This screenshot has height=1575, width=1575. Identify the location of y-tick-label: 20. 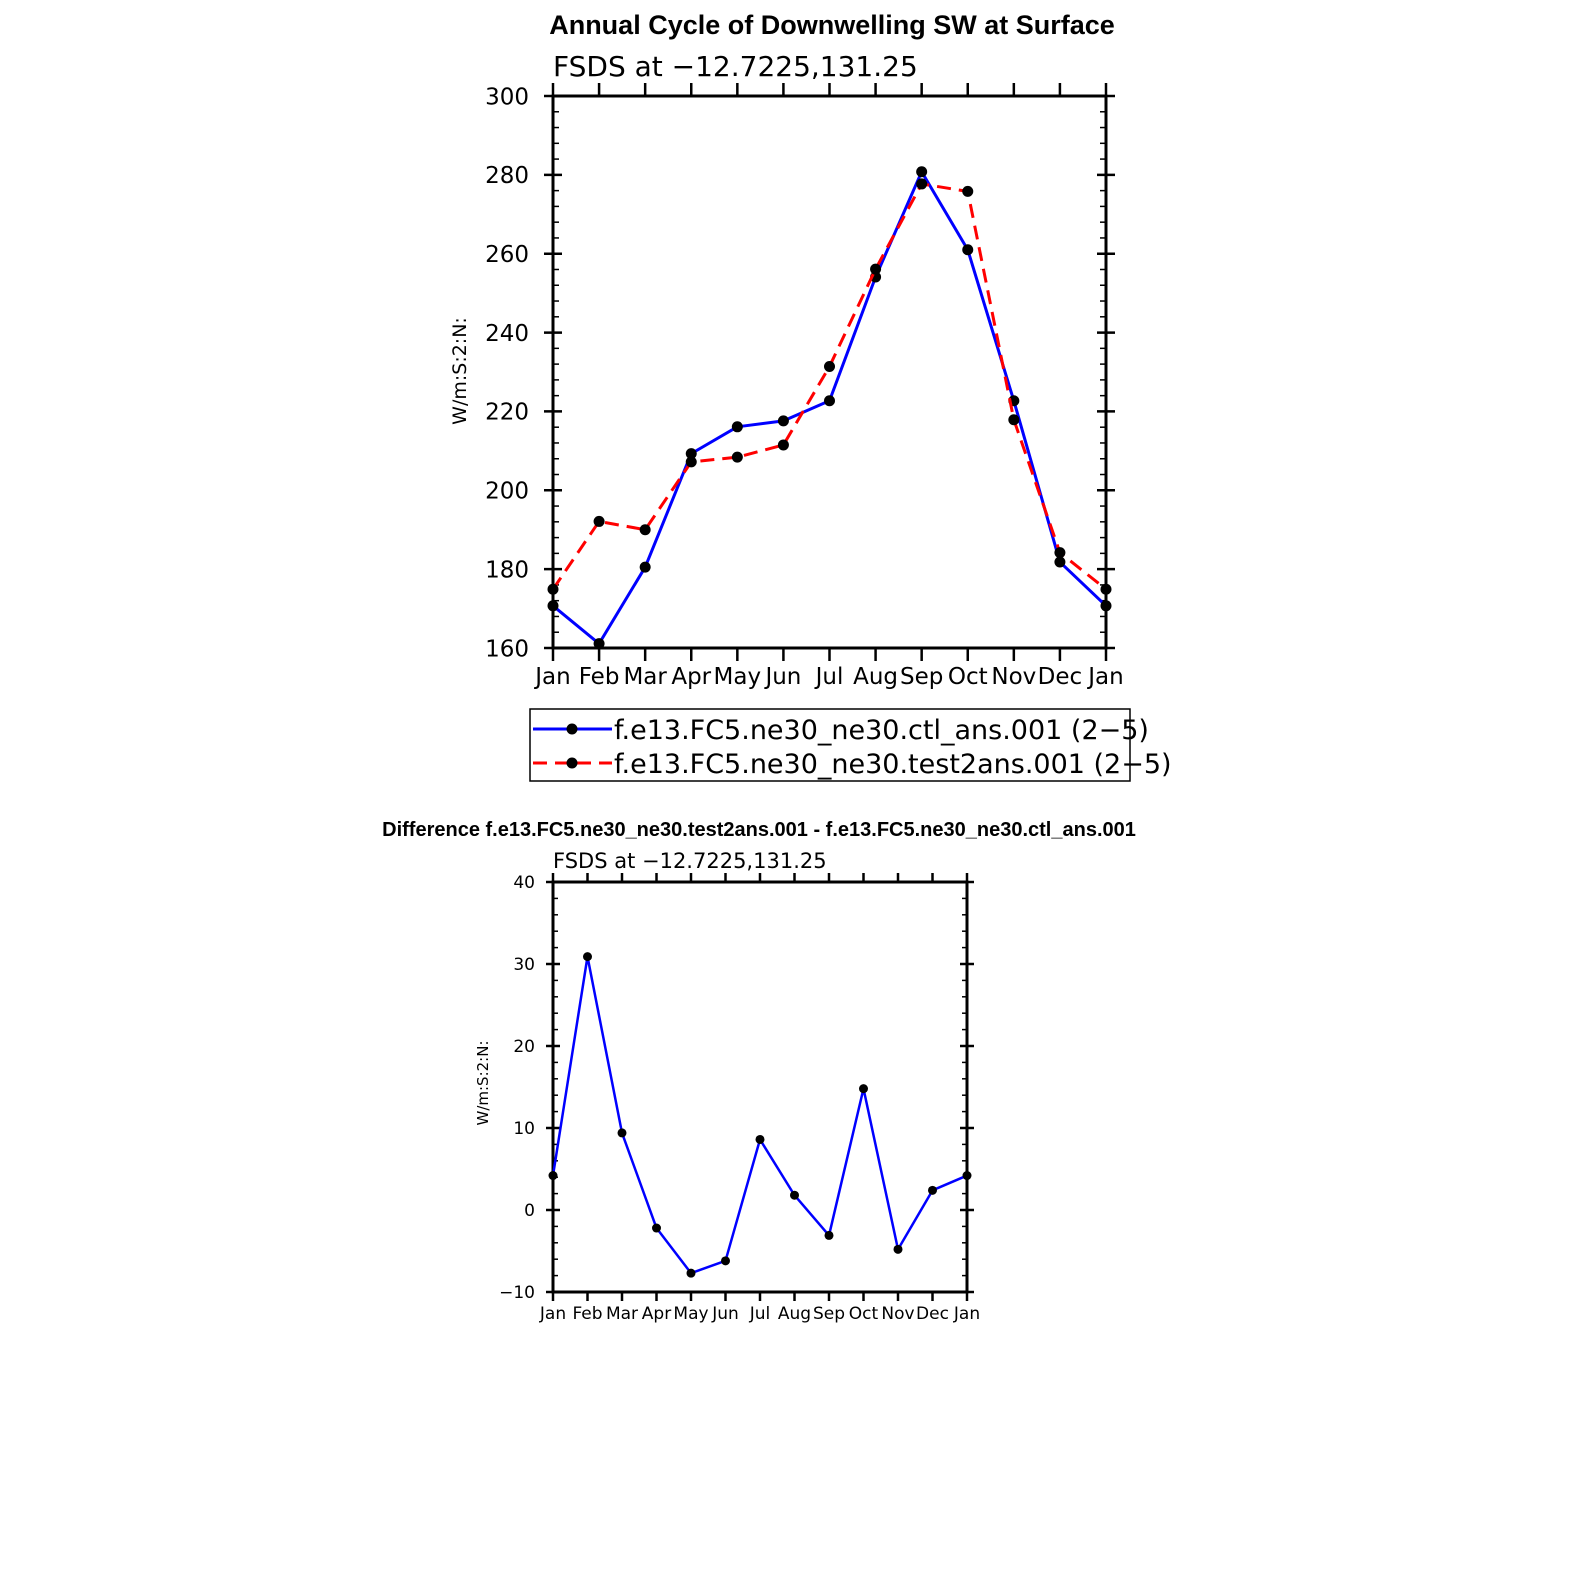
(524, 1047).